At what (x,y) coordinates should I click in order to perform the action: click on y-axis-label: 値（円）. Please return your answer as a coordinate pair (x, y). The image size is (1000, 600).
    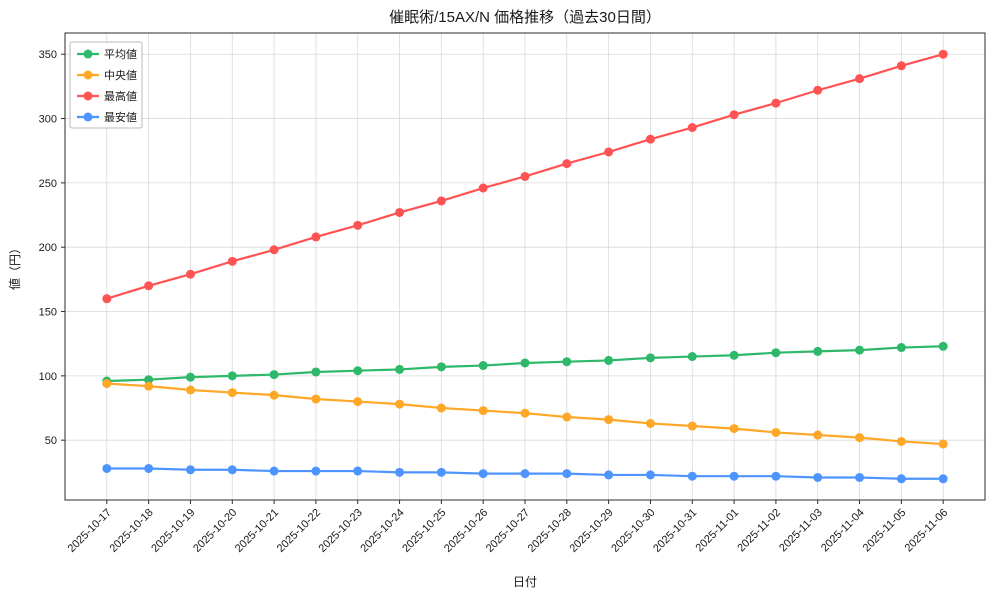
    Looking at the image, I should click on (14, 266).